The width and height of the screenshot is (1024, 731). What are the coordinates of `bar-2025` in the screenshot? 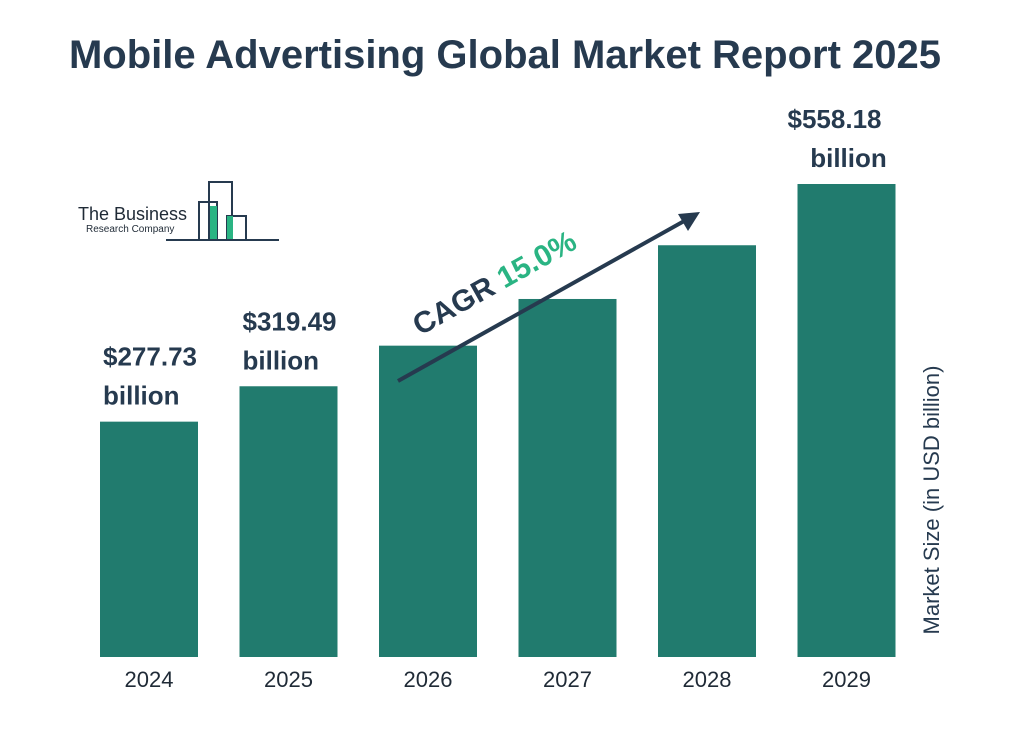 It's located at (288, 521).